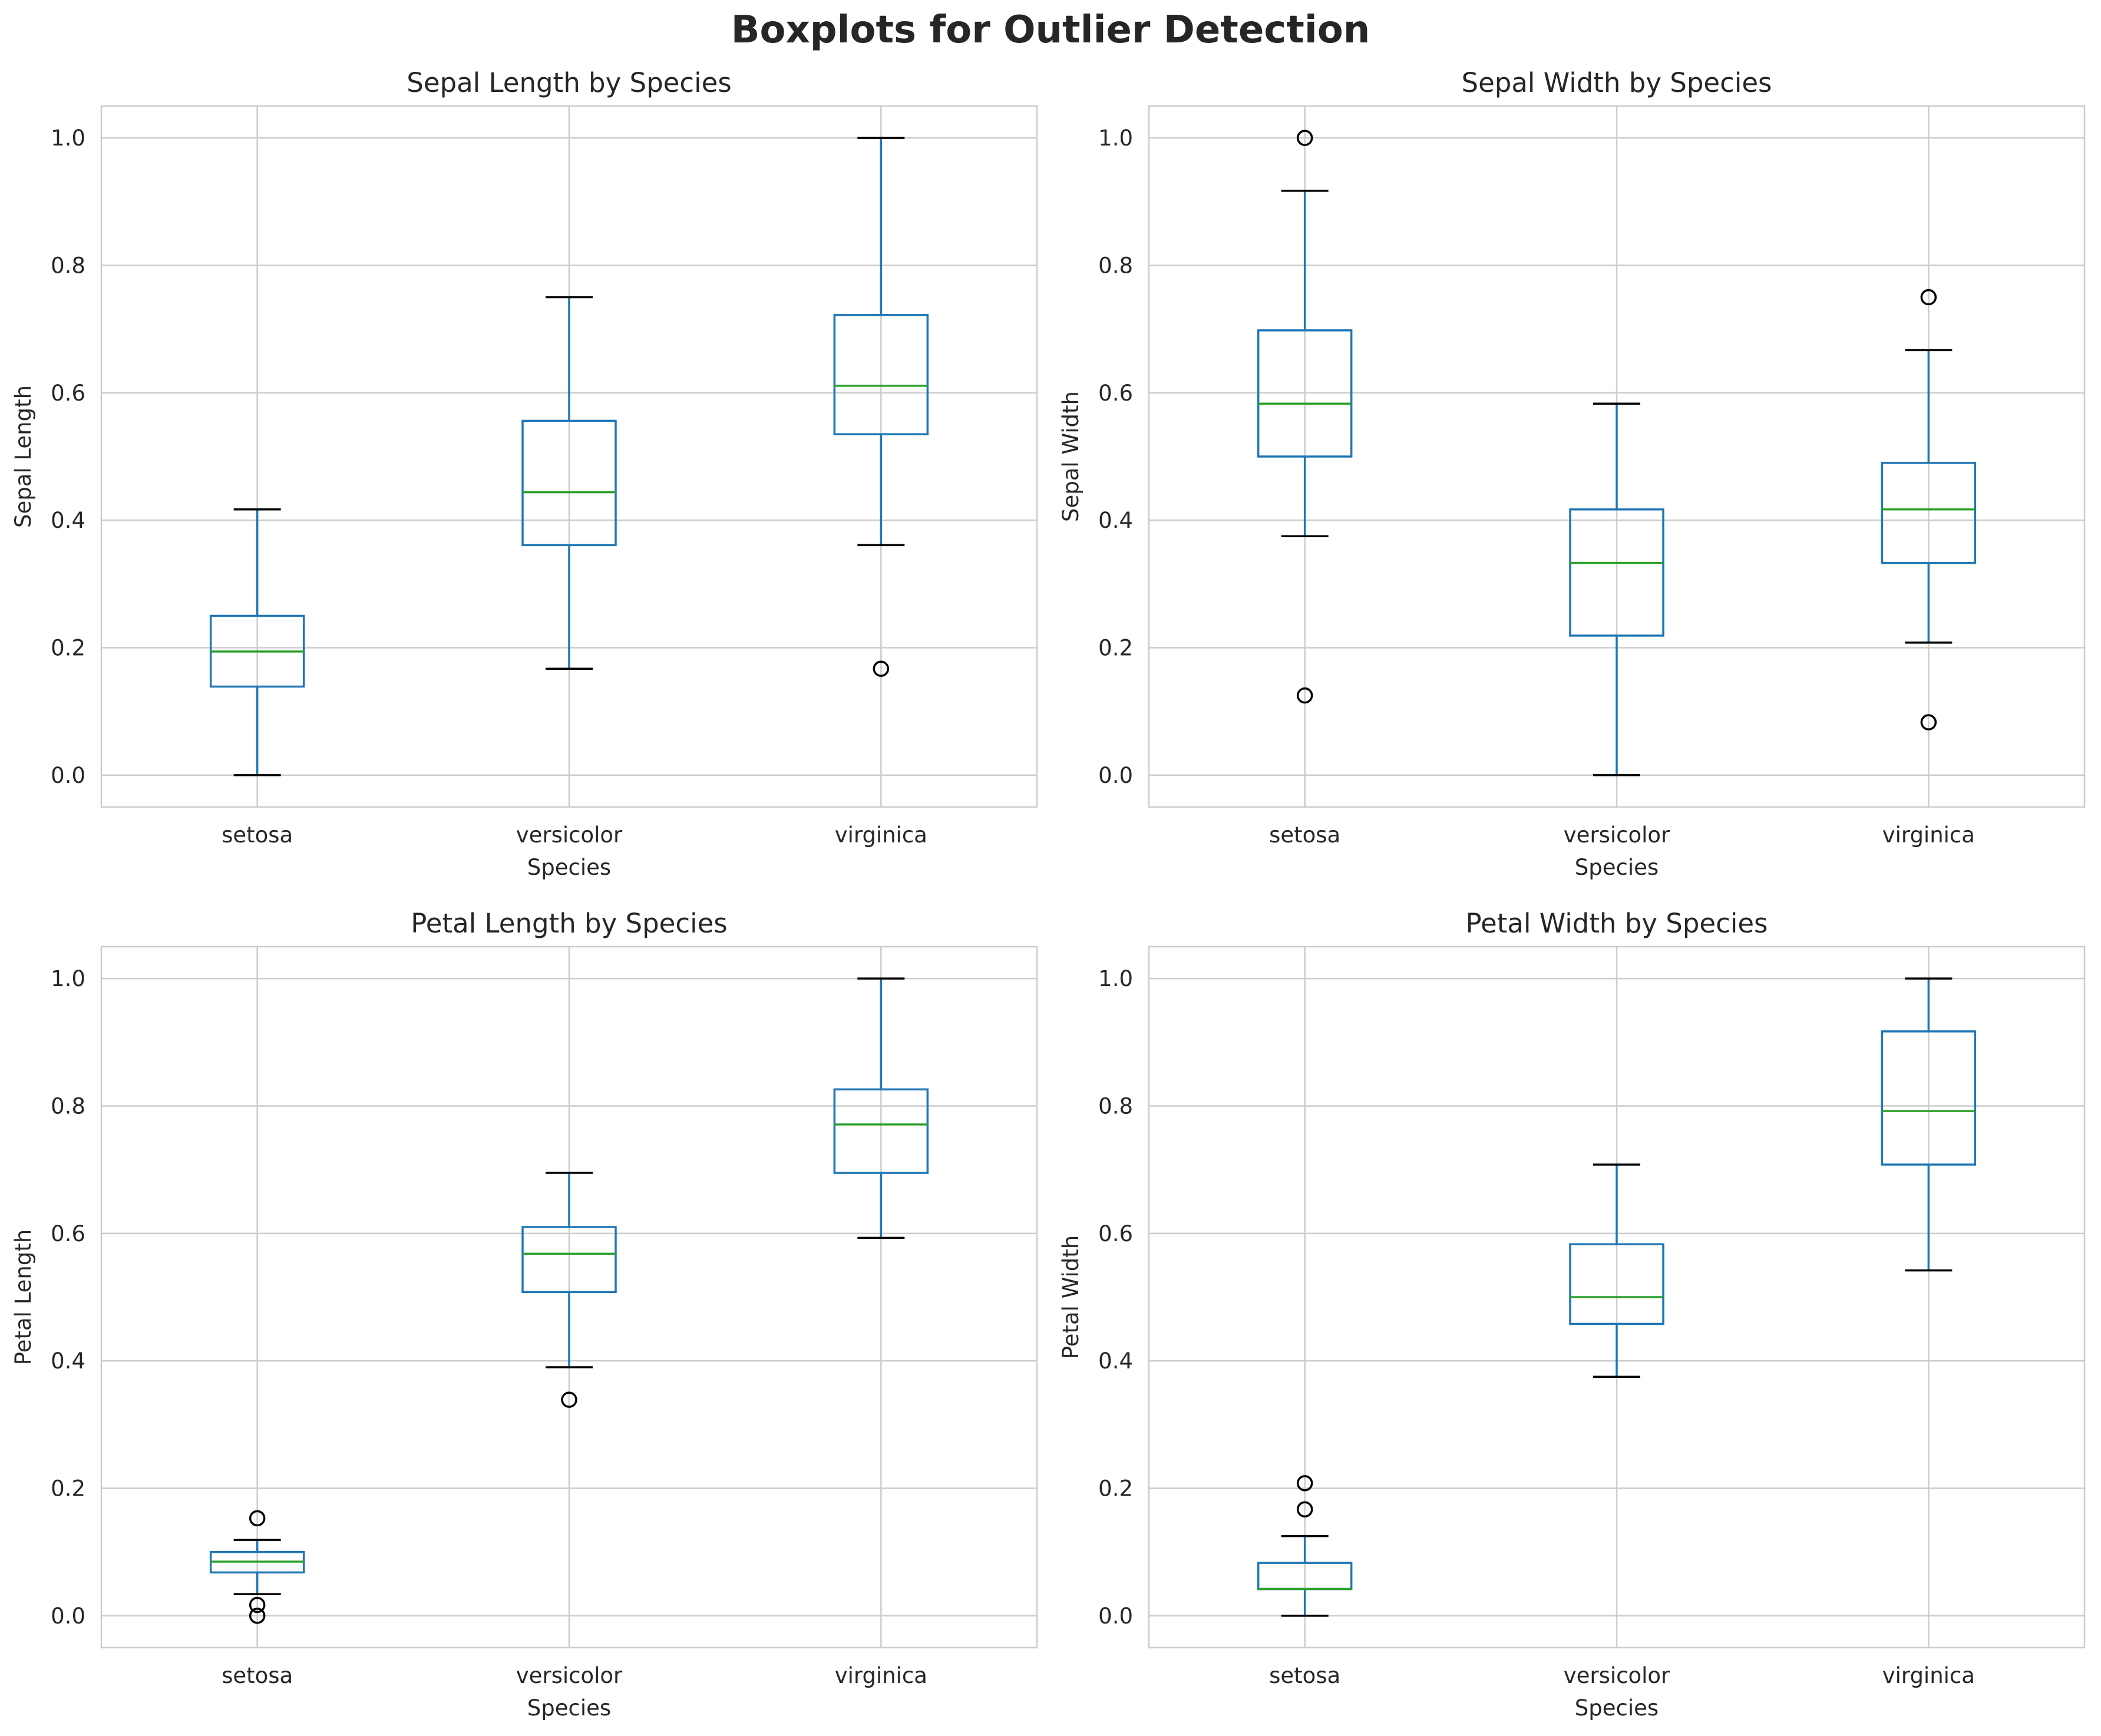 Image resolution: width=2101 pixels, height=1736 pixels. What do you see at coordinates (1071, 456) in the screenshot?
I see `y-axis-label: Sepal Width` at bounding box center [1071, 456].